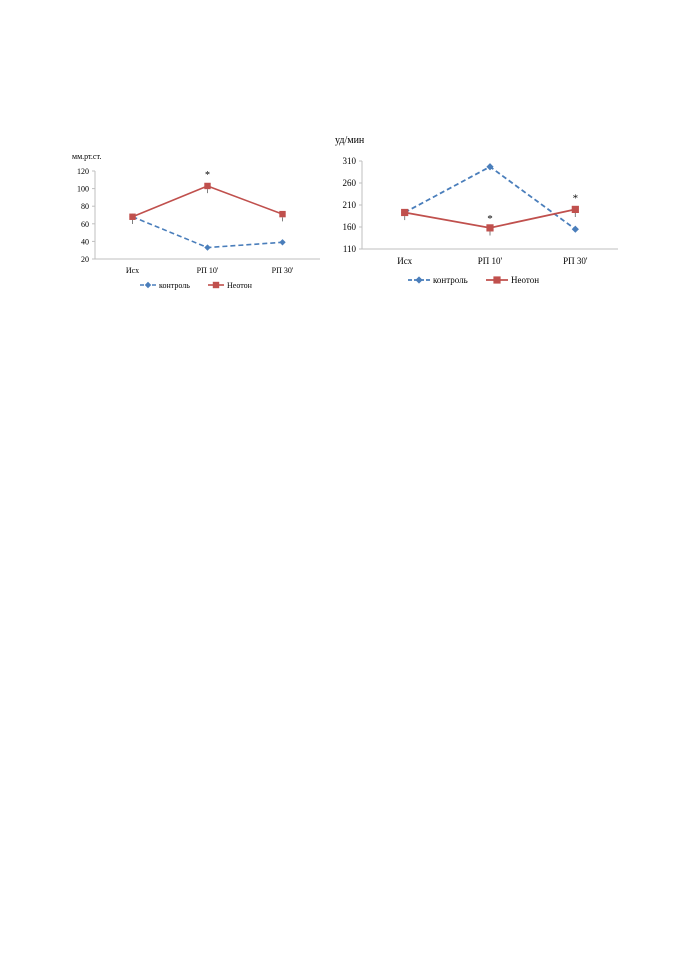  Describe the element at coordinates (86, 156) in the screenshot. I see `y-axis-label: мм.рт.ст.` at that location.